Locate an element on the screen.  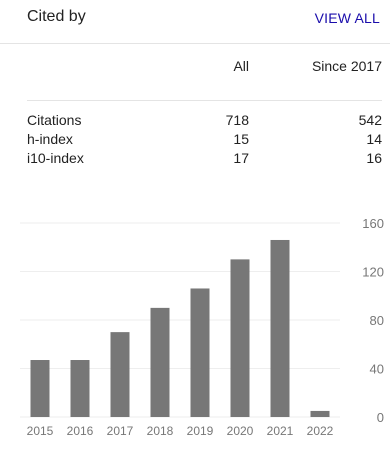
widget-title: Cited by is located at coordinates (56, 16).